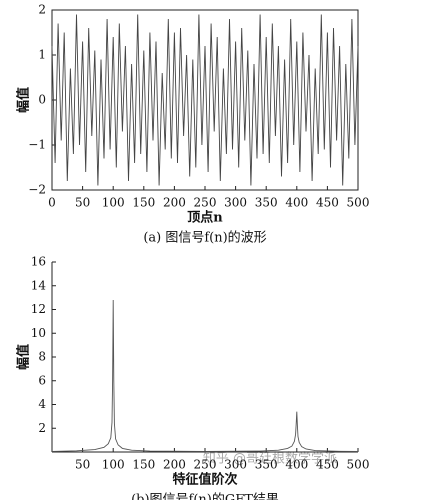 The image size is (425, 504). Describe the element at coordinates (204, 238) in the screenshot. I see `caption: (a) 图信号f(n)的波形` at that location.